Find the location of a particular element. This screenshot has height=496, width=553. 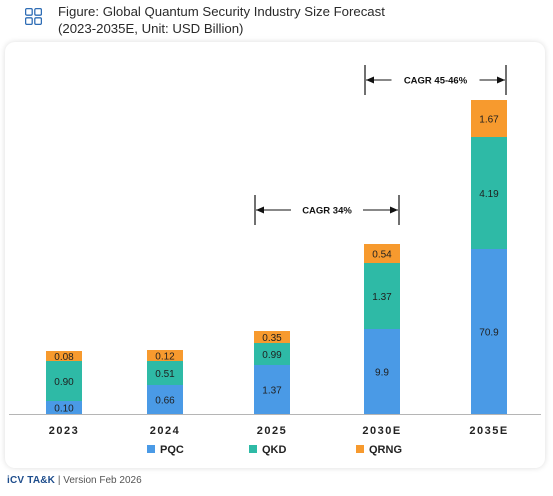

data-label-qrng-2024: 0.12 is located at coordinates (165, 356).